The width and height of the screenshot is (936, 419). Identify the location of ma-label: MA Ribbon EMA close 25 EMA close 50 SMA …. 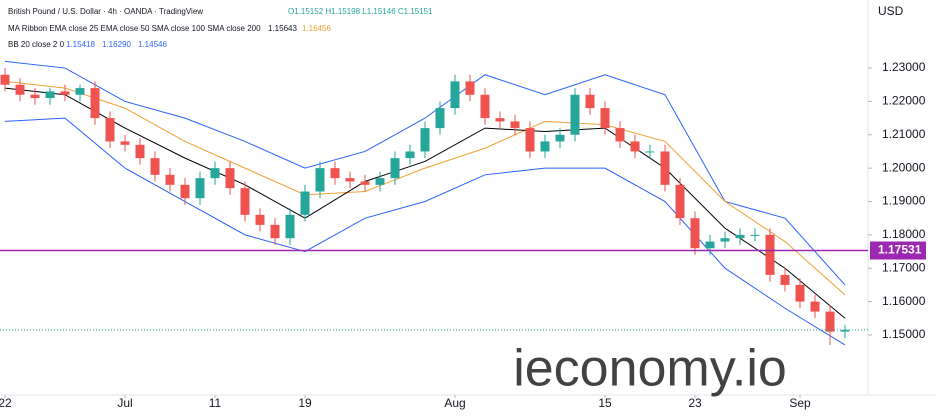
(134, 28).